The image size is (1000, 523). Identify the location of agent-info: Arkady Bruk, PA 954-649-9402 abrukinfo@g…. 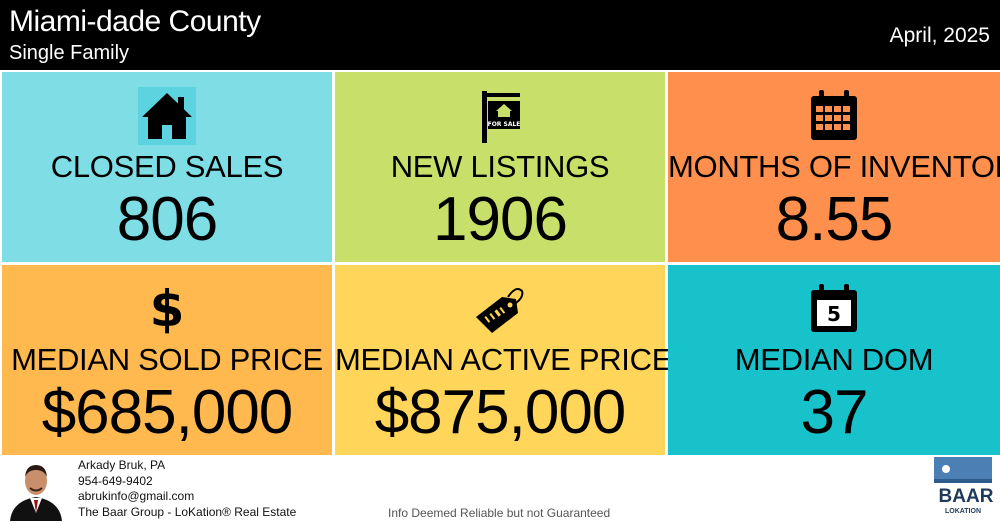
(187, 489).